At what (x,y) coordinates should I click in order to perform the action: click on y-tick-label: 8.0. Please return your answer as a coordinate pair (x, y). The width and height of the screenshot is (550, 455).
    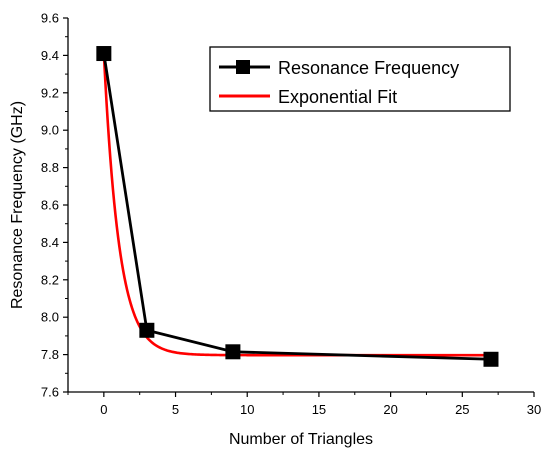
    Looking at the image, I should click on (50, 317).